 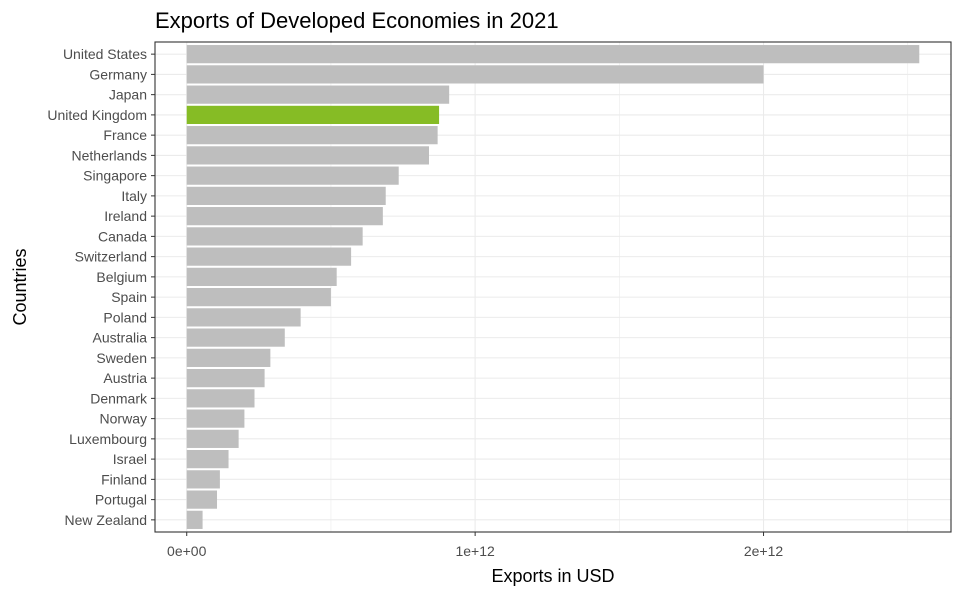 I want to click on y-tick-label: Australia, so click(x=120, y=338).